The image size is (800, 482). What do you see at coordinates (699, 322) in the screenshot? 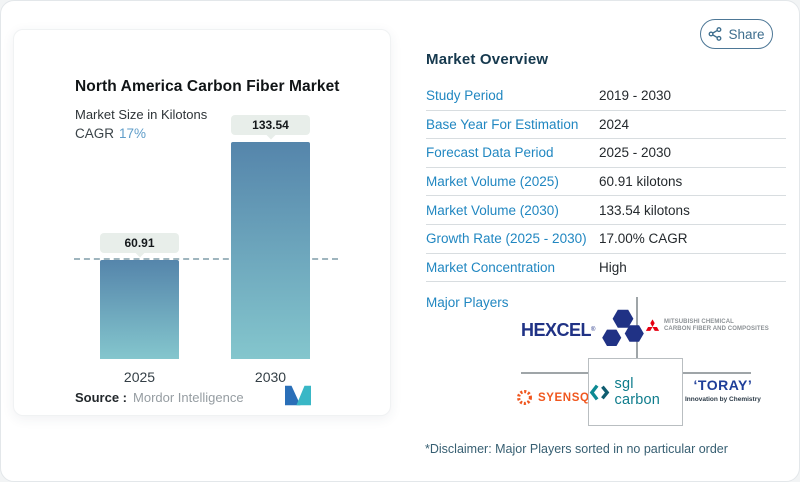
I see `mitsubishi-logo-text-line1: MITSUBISHI CHEMICAL` at bounding box center [699, 322].